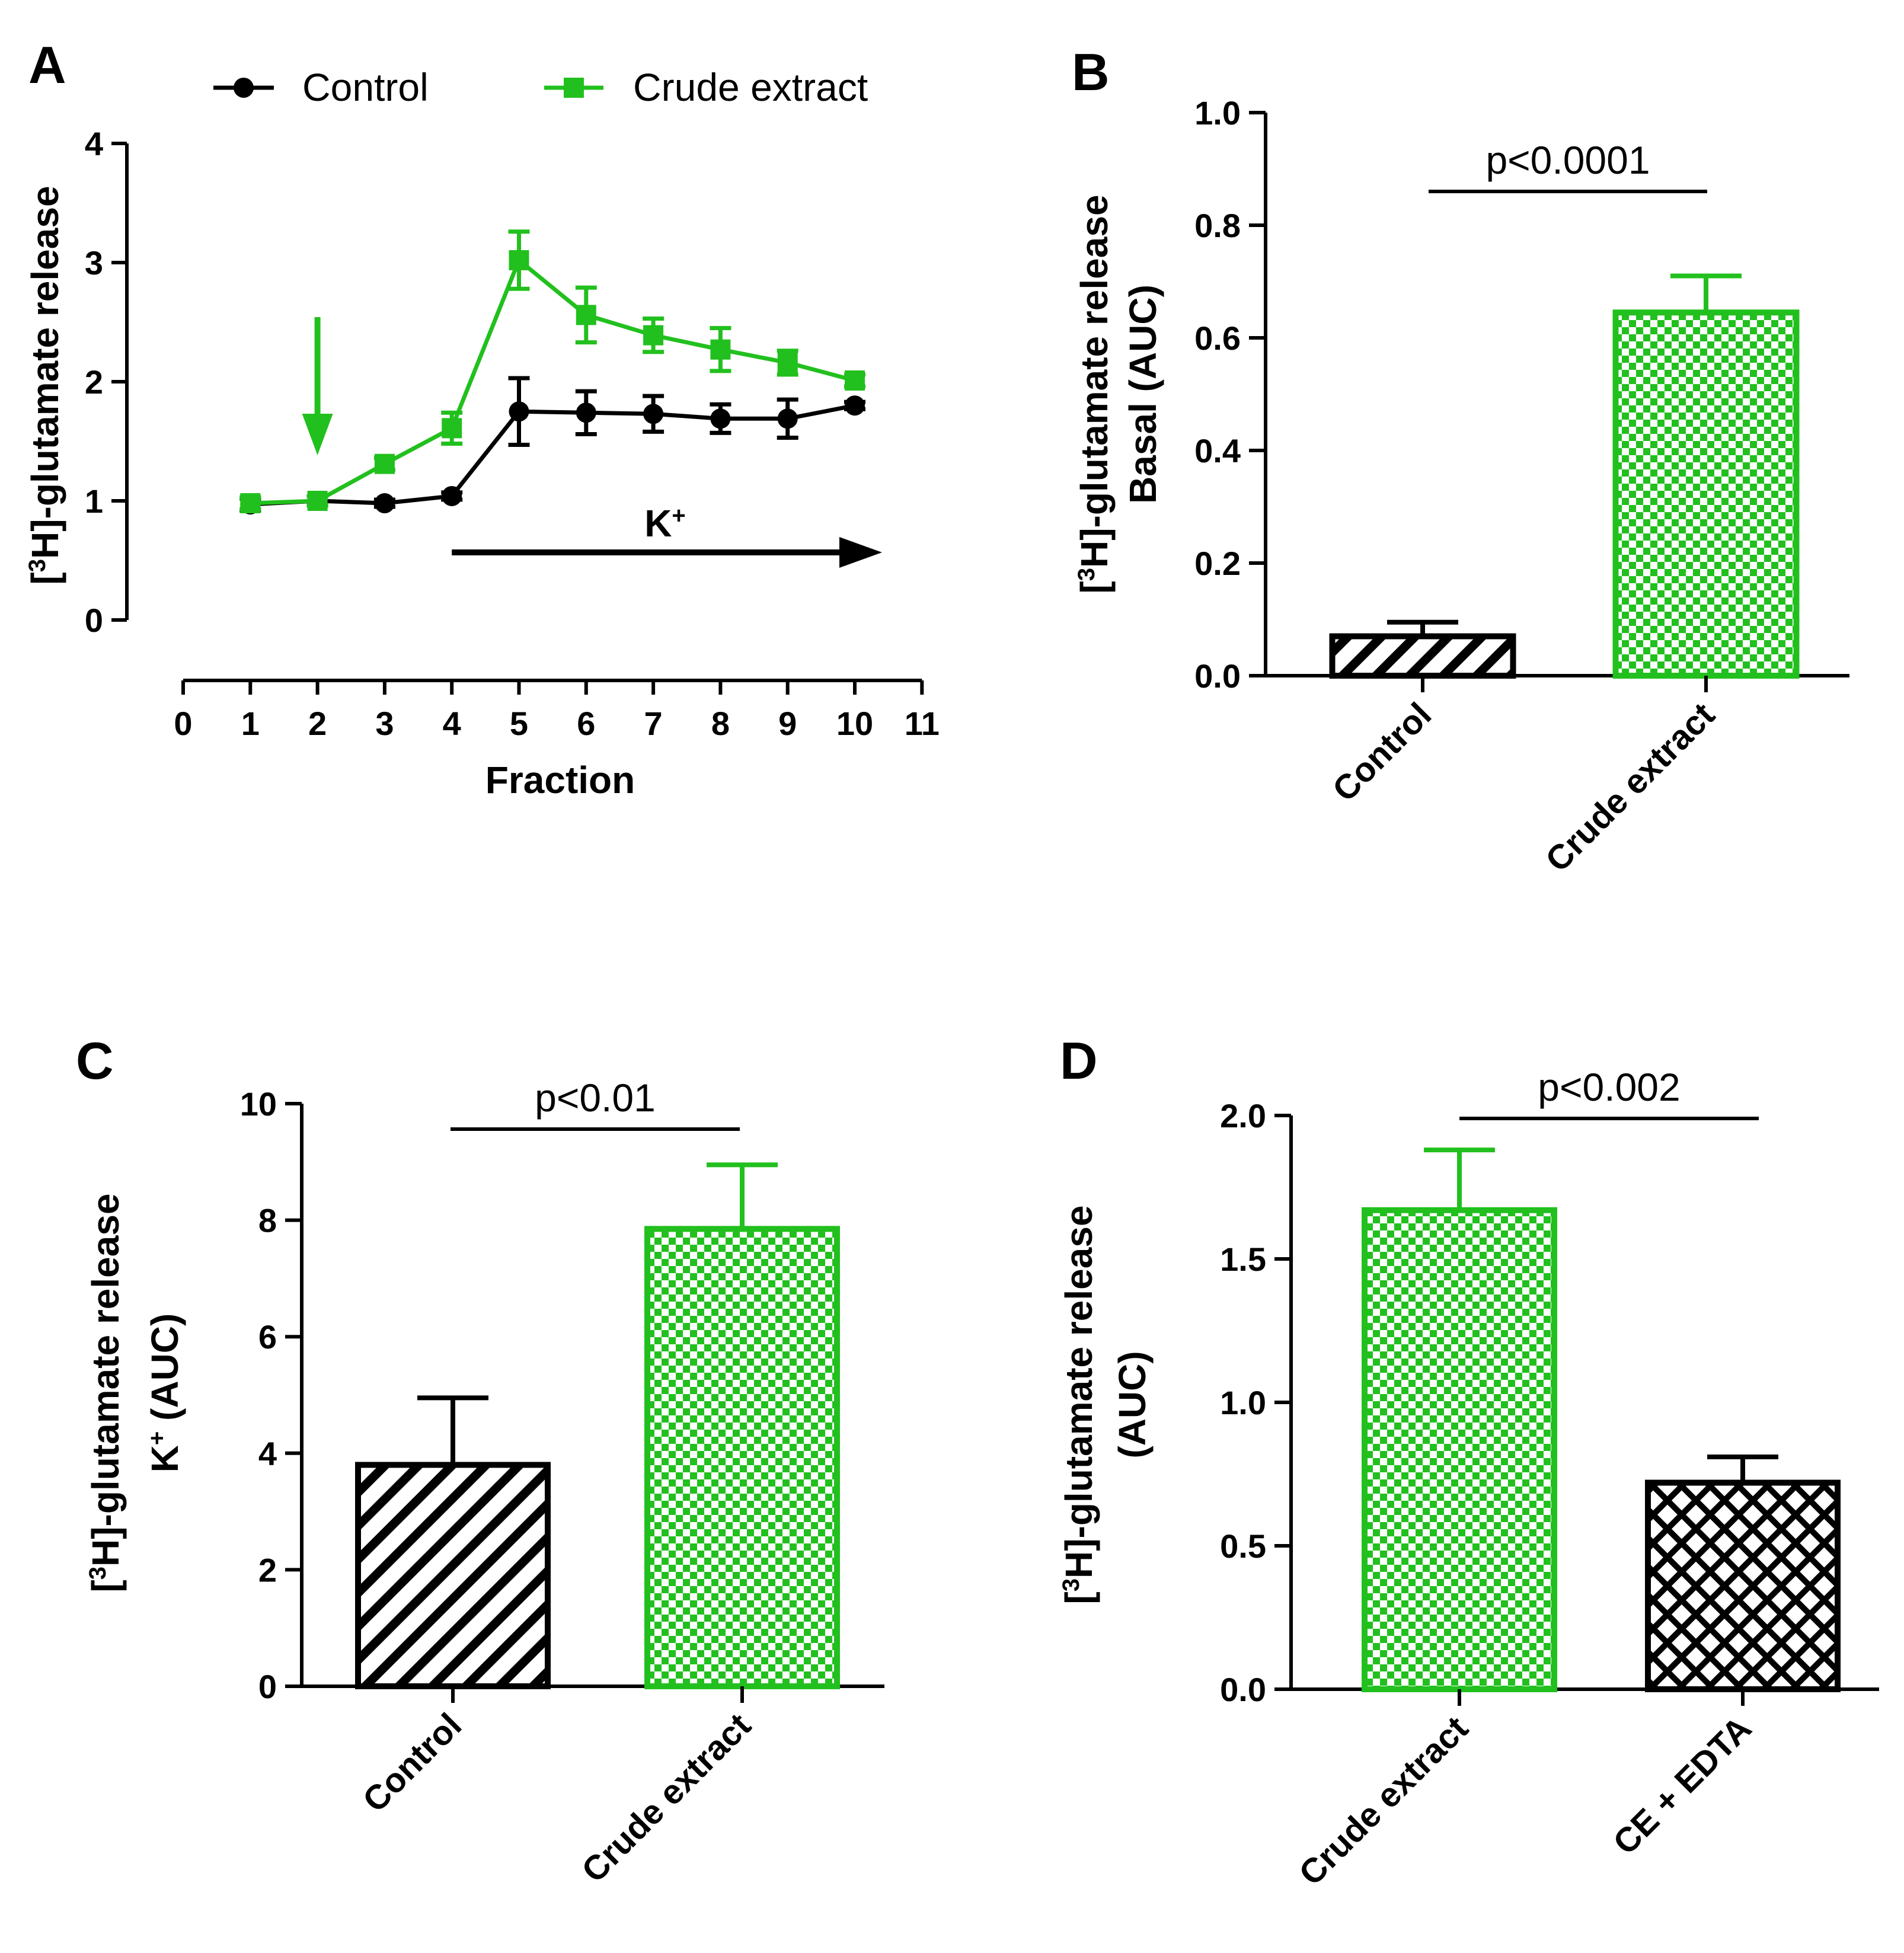  I want to click on legend-marker-crude, so click(574, 88).